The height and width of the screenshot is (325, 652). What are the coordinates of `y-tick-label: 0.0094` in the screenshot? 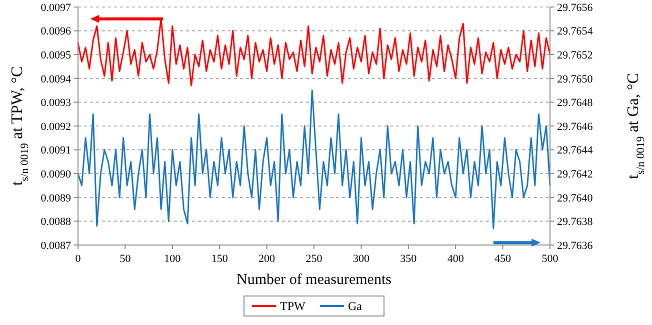 It's located at (56, 79).